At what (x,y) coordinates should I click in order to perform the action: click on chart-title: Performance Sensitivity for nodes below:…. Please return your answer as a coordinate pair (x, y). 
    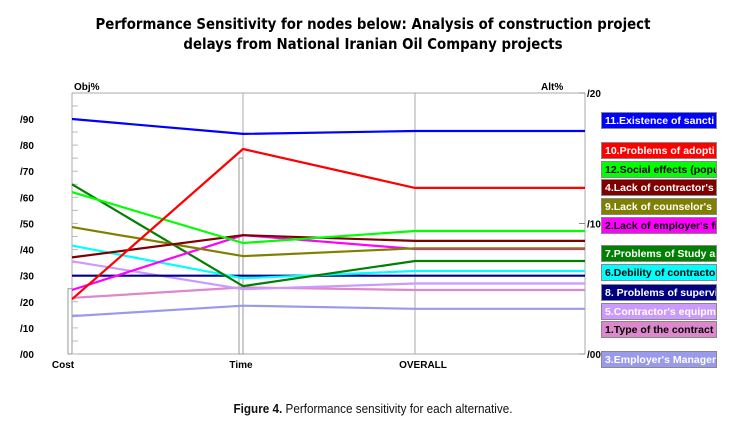
    Looking at the image, I should click on (373, 34).